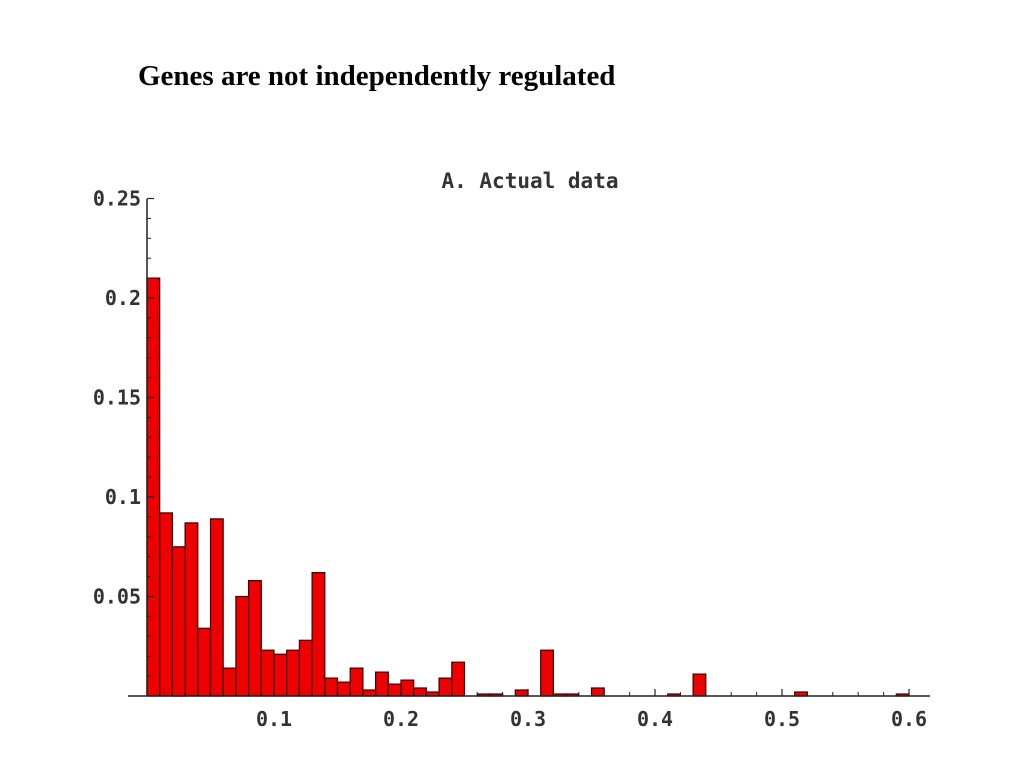 The image size is (1024, 768). Describe the element at coordinates (117, 398) in the screenshot. I see `y-tick-label: 0.15` at that location.